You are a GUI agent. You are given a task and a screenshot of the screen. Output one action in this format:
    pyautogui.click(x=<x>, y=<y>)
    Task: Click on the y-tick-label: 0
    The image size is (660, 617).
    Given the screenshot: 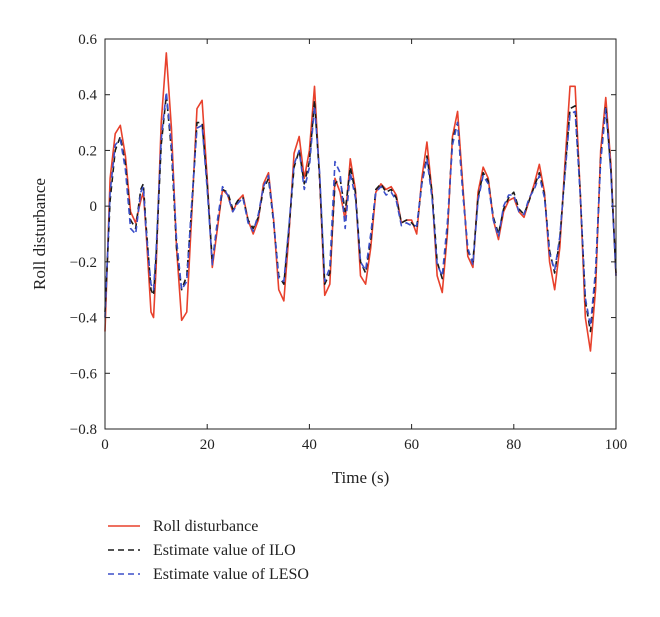 What is the action you would take?
    pyautogui.click(x=94, y=207)
    